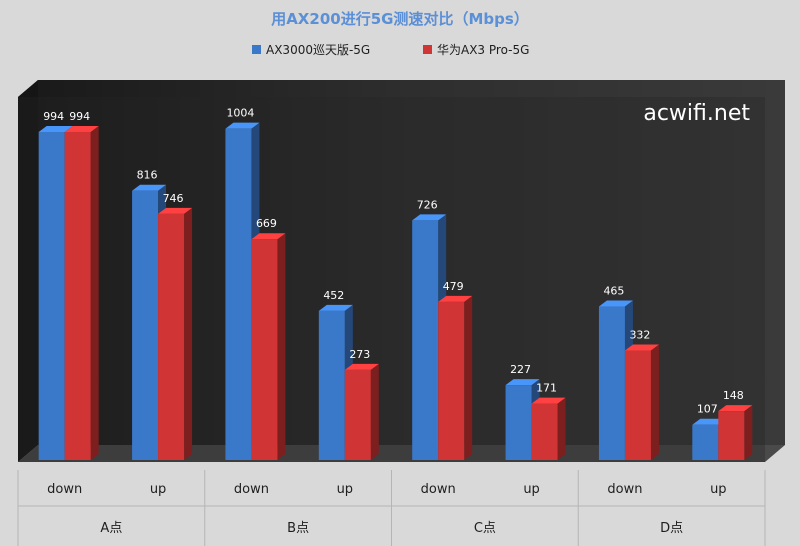  I want to click on data-label: 171, so click(546, 388).